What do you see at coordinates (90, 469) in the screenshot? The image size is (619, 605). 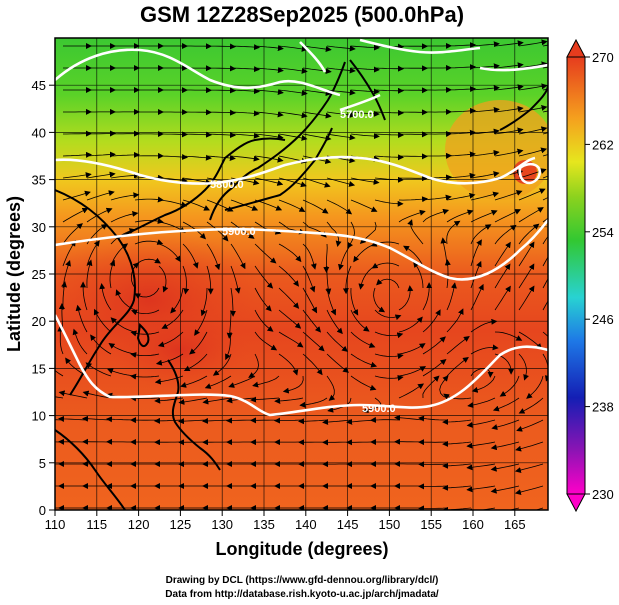 I see `indochina-coast` at bounding box center [90, 469].